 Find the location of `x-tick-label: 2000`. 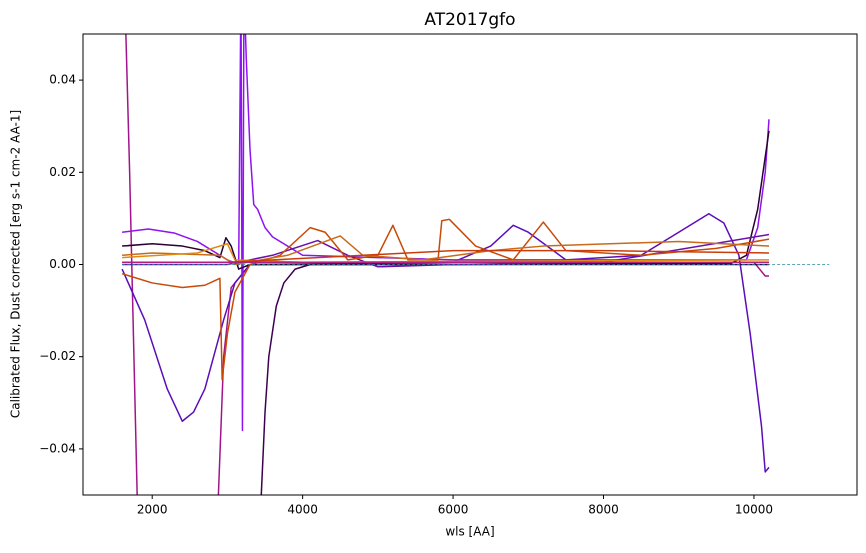

x-tick-label: 2000 is located at coordinates (152, 510).